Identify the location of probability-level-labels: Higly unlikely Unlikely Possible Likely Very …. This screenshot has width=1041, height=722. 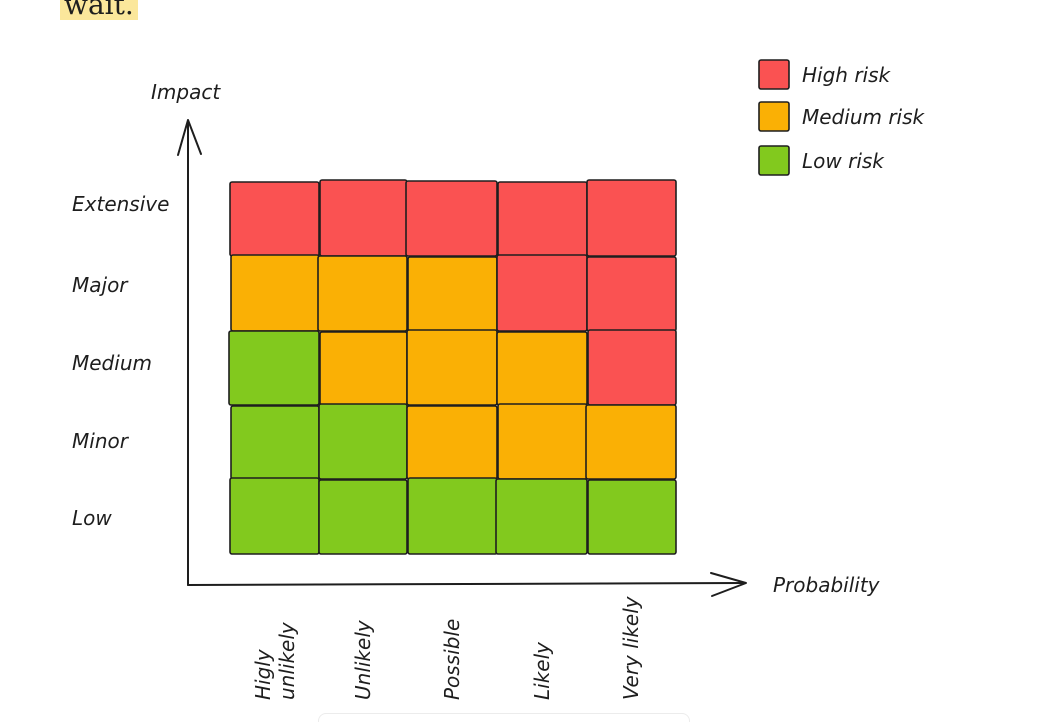
(447, 647).